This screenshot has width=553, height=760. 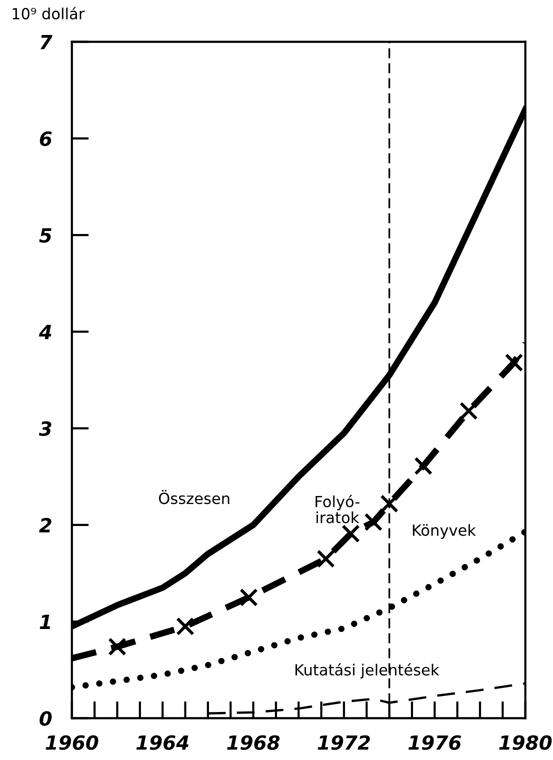 I want to click on y-tick-label: 3, so click(x=45, y=428).